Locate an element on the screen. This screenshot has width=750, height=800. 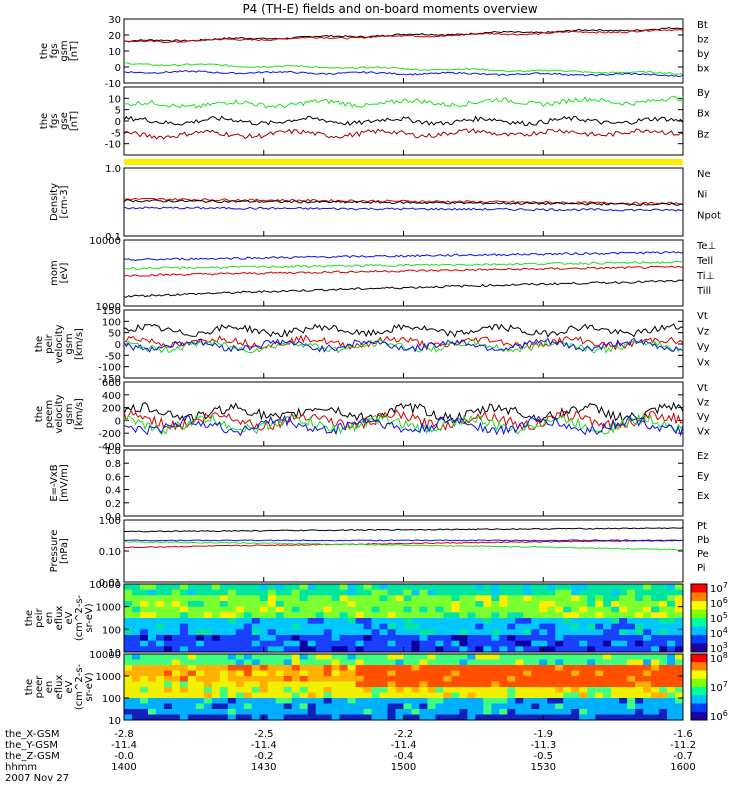
legend-Tell: Tell is located at coordinates (704, 261).